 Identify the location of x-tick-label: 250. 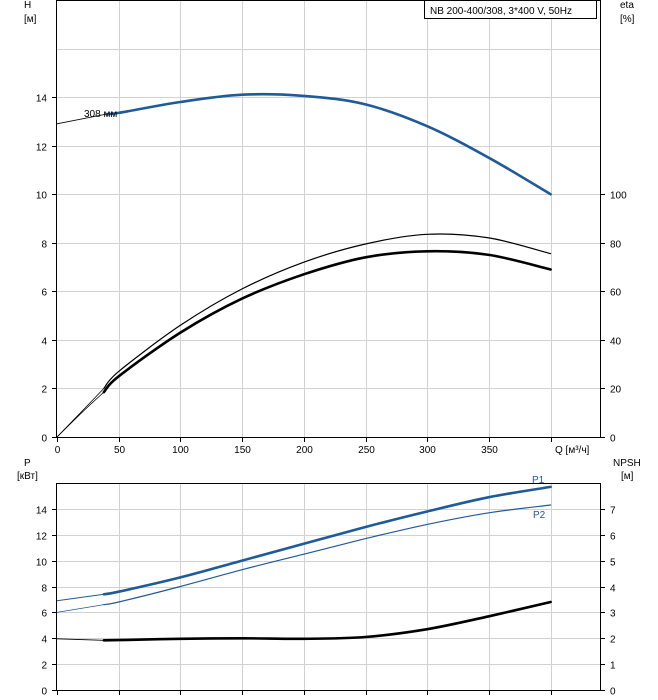
(366, 450).